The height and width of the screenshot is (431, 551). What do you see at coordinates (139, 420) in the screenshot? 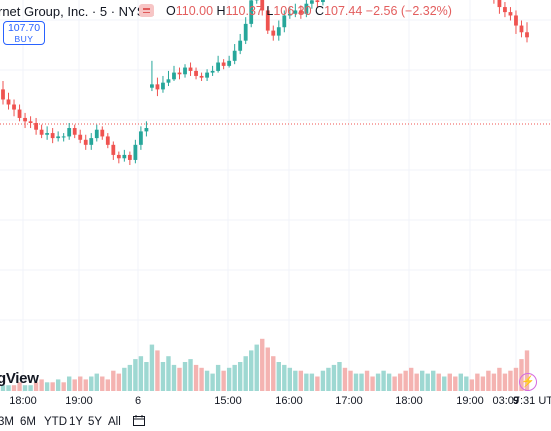
I see `calendar-icon` at bounding box center [139, 420].